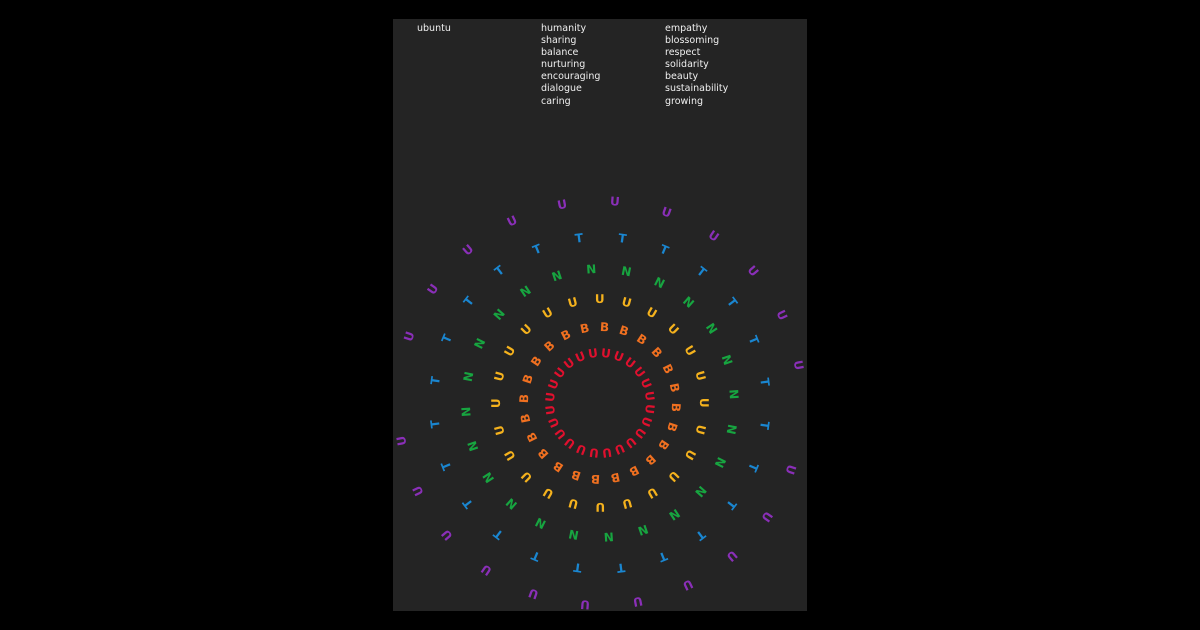 Image resolution: width=1200 pixels, height=630 pixels. Describe the element at coordinates (687, 65) in the screenshot. I see `word-item: solidarity` at that location.